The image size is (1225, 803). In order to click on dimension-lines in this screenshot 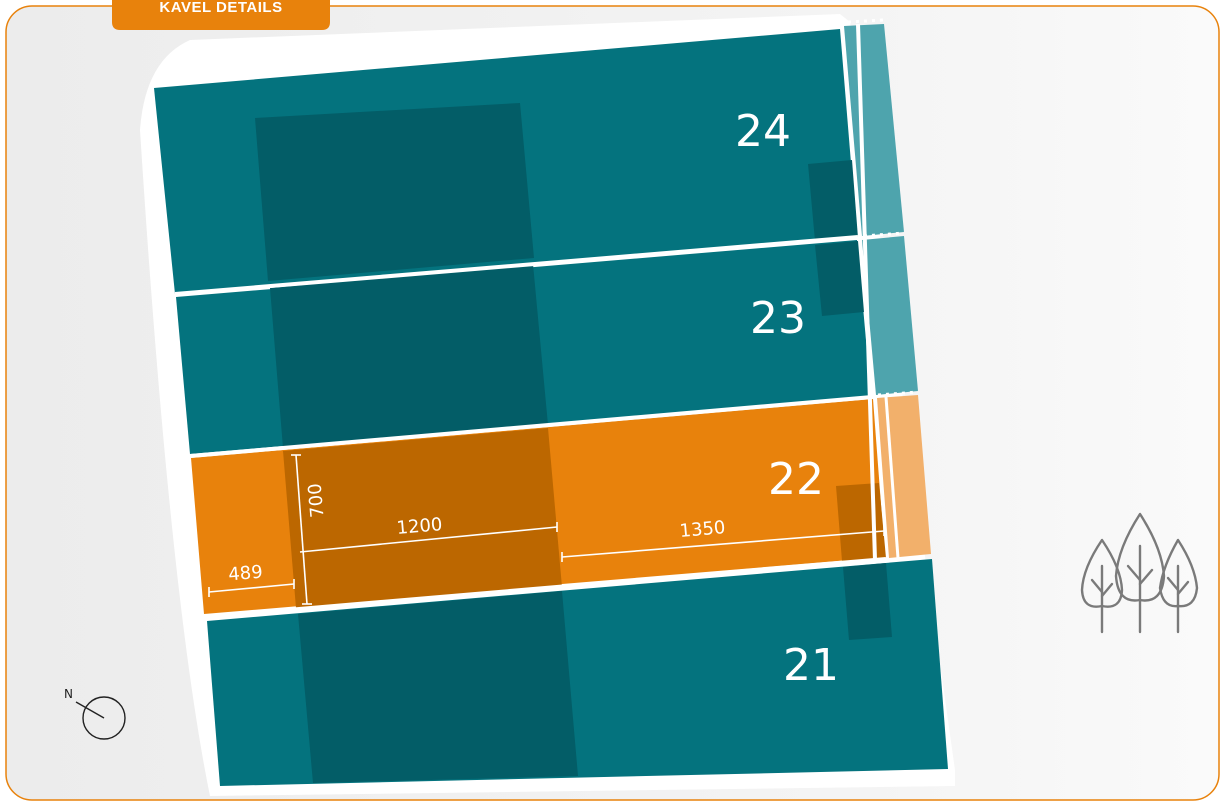, I will do `click(546, 529)`.